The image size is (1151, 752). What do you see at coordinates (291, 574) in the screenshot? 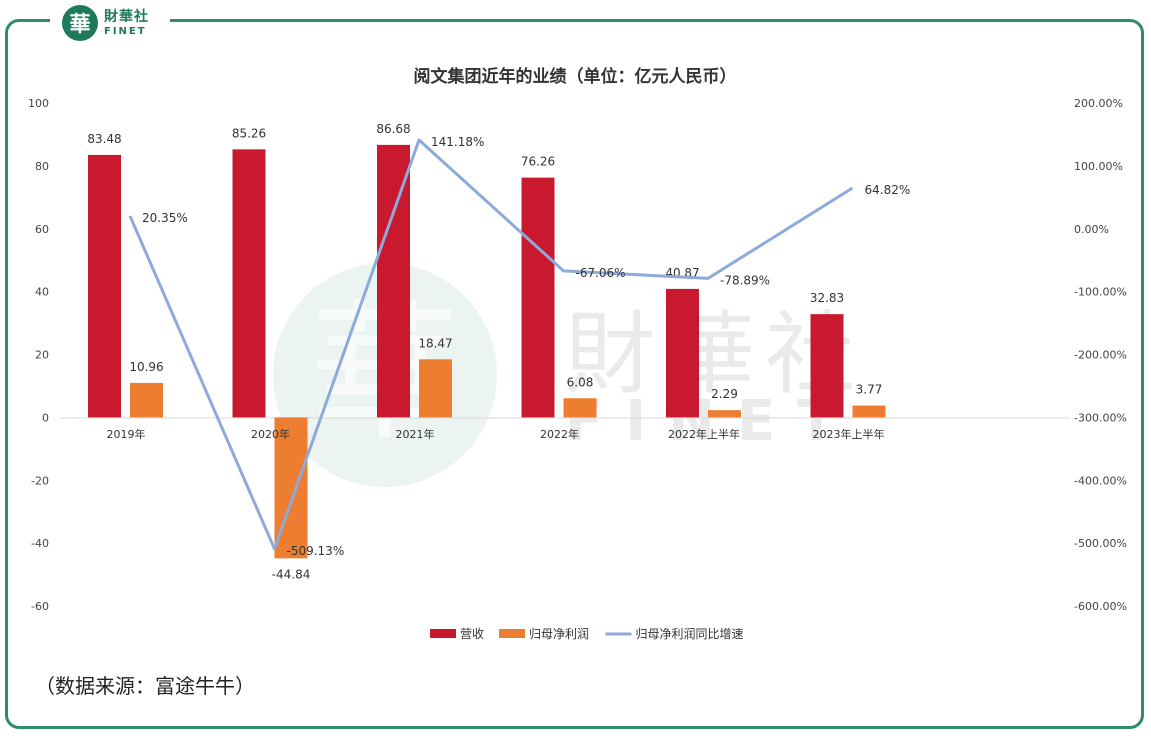
I see `net-profit-data-label: -44.84` at bounding box center [291, 574].